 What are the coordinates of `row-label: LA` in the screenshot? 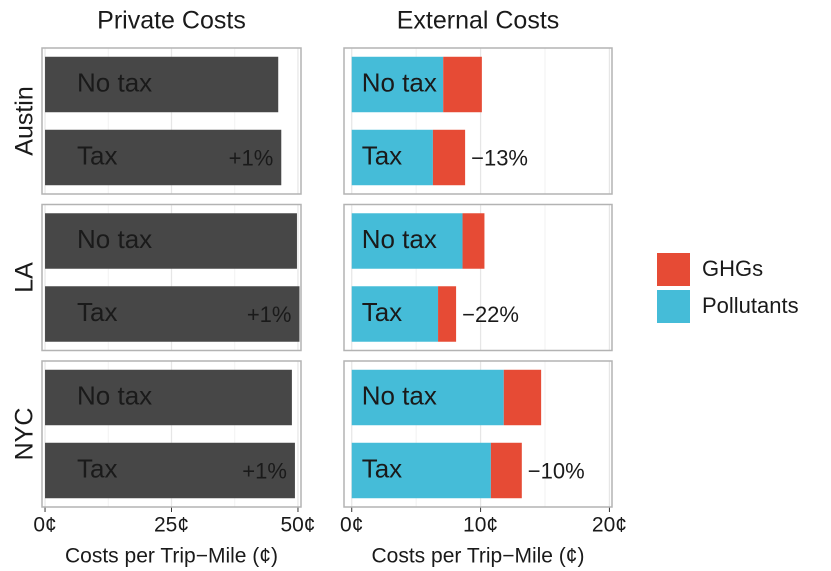 It's located at (25, 277).